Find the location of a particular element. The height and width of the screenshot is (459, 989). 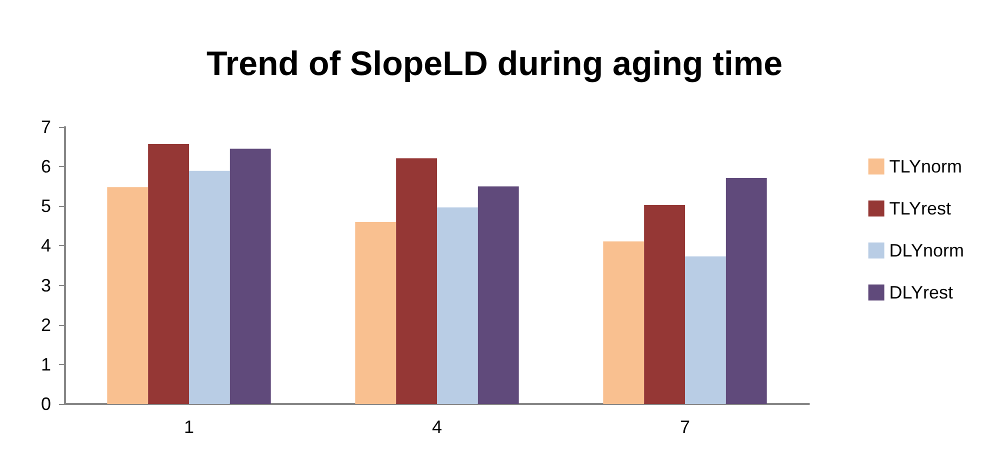

y-tick-label: 2 is located at coordinates (45, 324).